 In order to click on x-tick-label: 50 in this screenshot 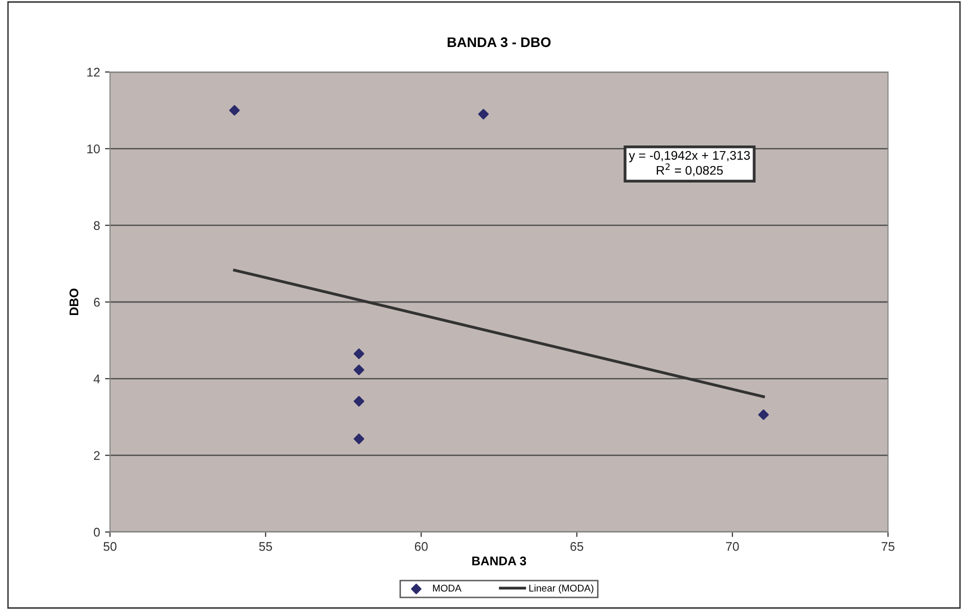, I will do `click(110, 546)`.